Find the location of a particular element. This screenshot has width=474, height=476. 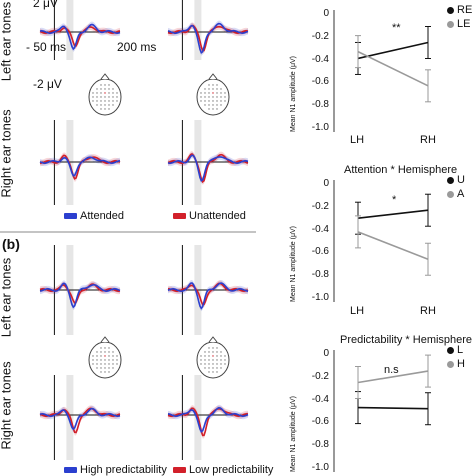

significance-annotation: * is located at coordinates (394, 200).